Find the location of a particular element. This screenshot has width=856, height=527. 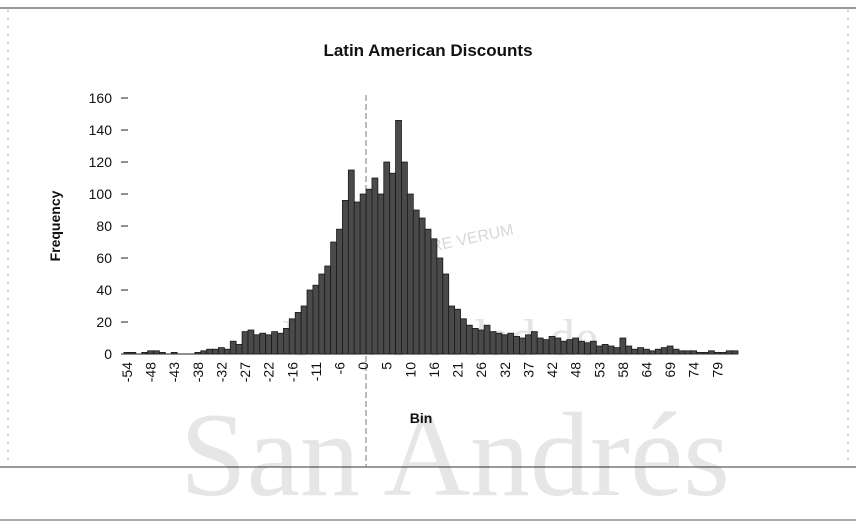

x-tick-label: 69 is located at coordinates (670, 370).